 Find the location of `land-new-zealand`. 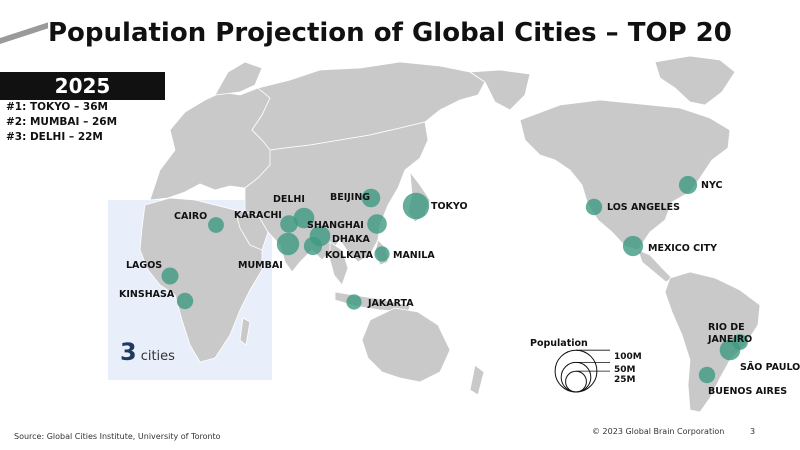

land-new-zealand is located at coordinates (477, 380).